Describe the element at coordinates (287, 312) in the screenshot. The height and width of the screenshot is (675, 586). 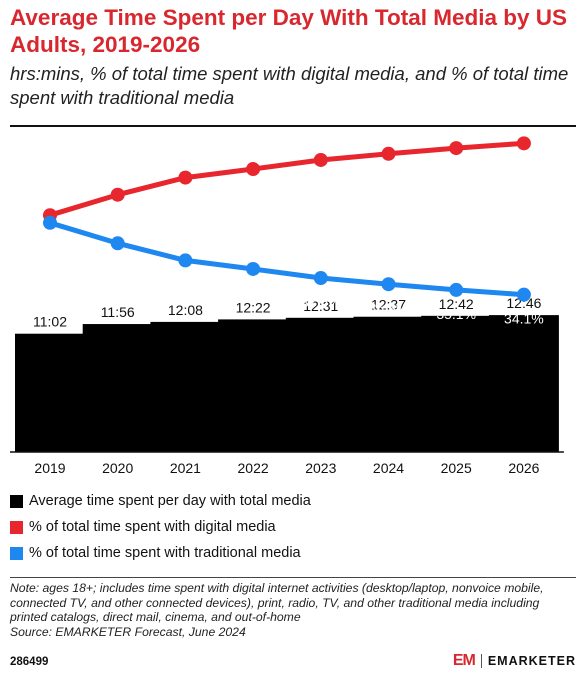
I see `bar-labels-layer: 11:02 11:56 12:08 12:22 12:31 12:37 12:42 12:46` at that location.